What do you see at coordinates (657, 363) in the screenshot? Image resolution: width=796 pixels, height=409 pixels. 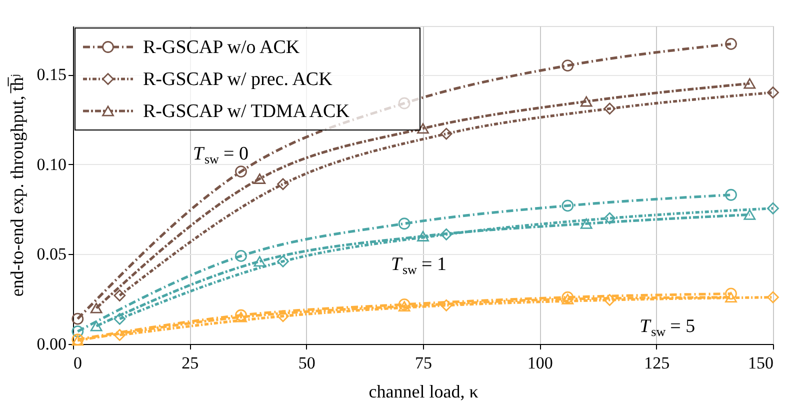 I see `x-tick-label: 125` at bounding box center [657, 363].